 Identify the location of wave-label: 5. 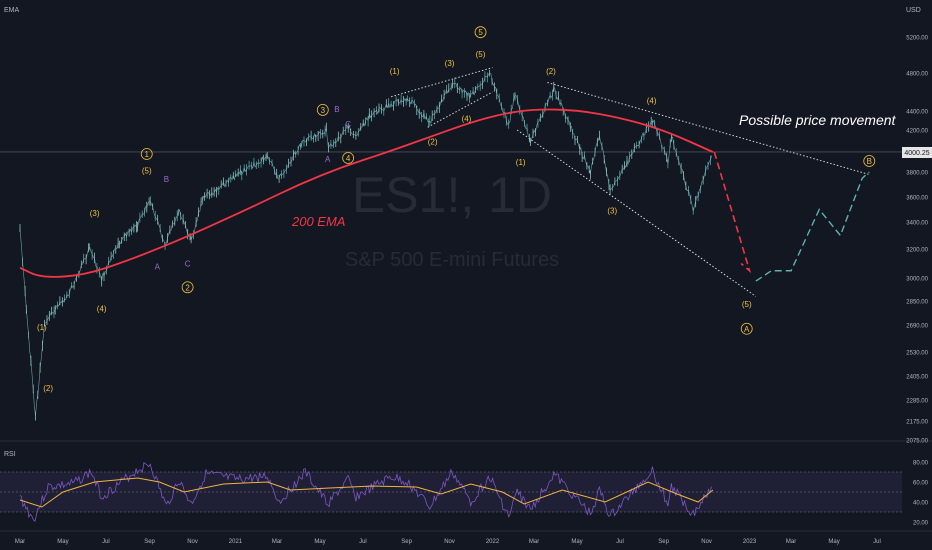
(480, 32).